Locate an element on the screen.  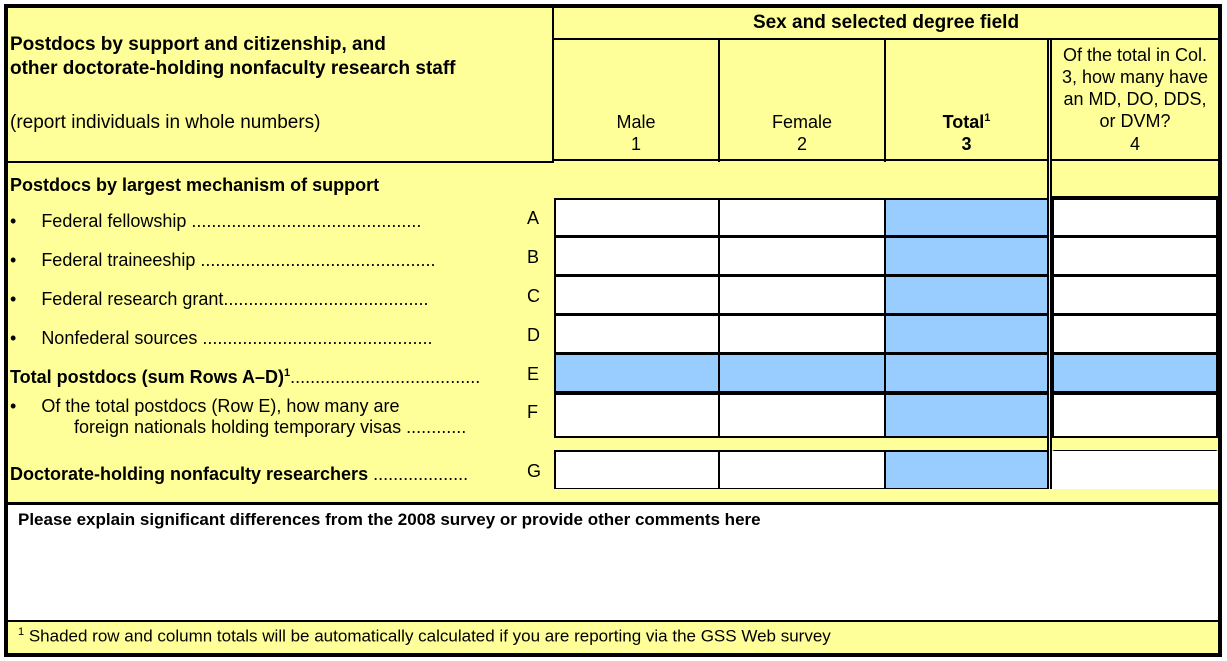
column-header-female: Female 2 is located at coordinates (802, 100).